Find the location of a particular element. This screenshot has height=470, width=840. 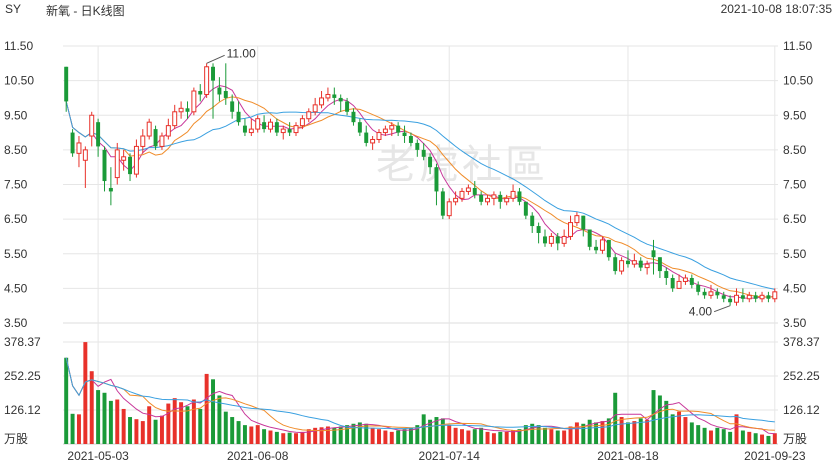

volume-tick-left: 126.12 is located at coordinates (22, 410).